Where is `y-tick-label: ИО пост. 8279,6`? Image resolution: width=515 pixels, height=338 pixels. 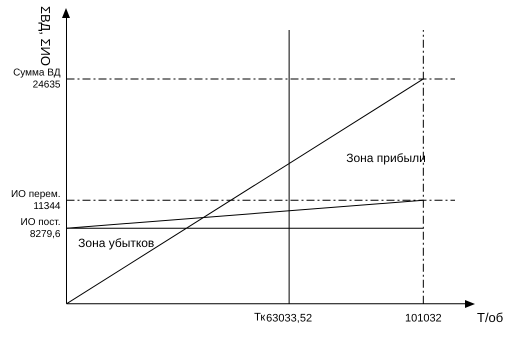 y-tick-label: ИО пост. 8279,6 is located at coordinates (40, 228).